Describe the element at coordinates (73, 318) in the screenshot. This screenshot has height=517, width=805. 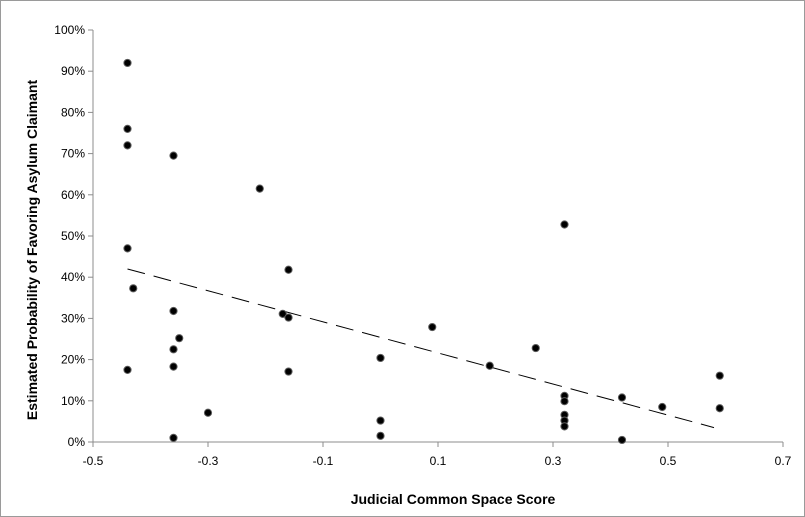
I see `y-tick-label: 30%` at that location.